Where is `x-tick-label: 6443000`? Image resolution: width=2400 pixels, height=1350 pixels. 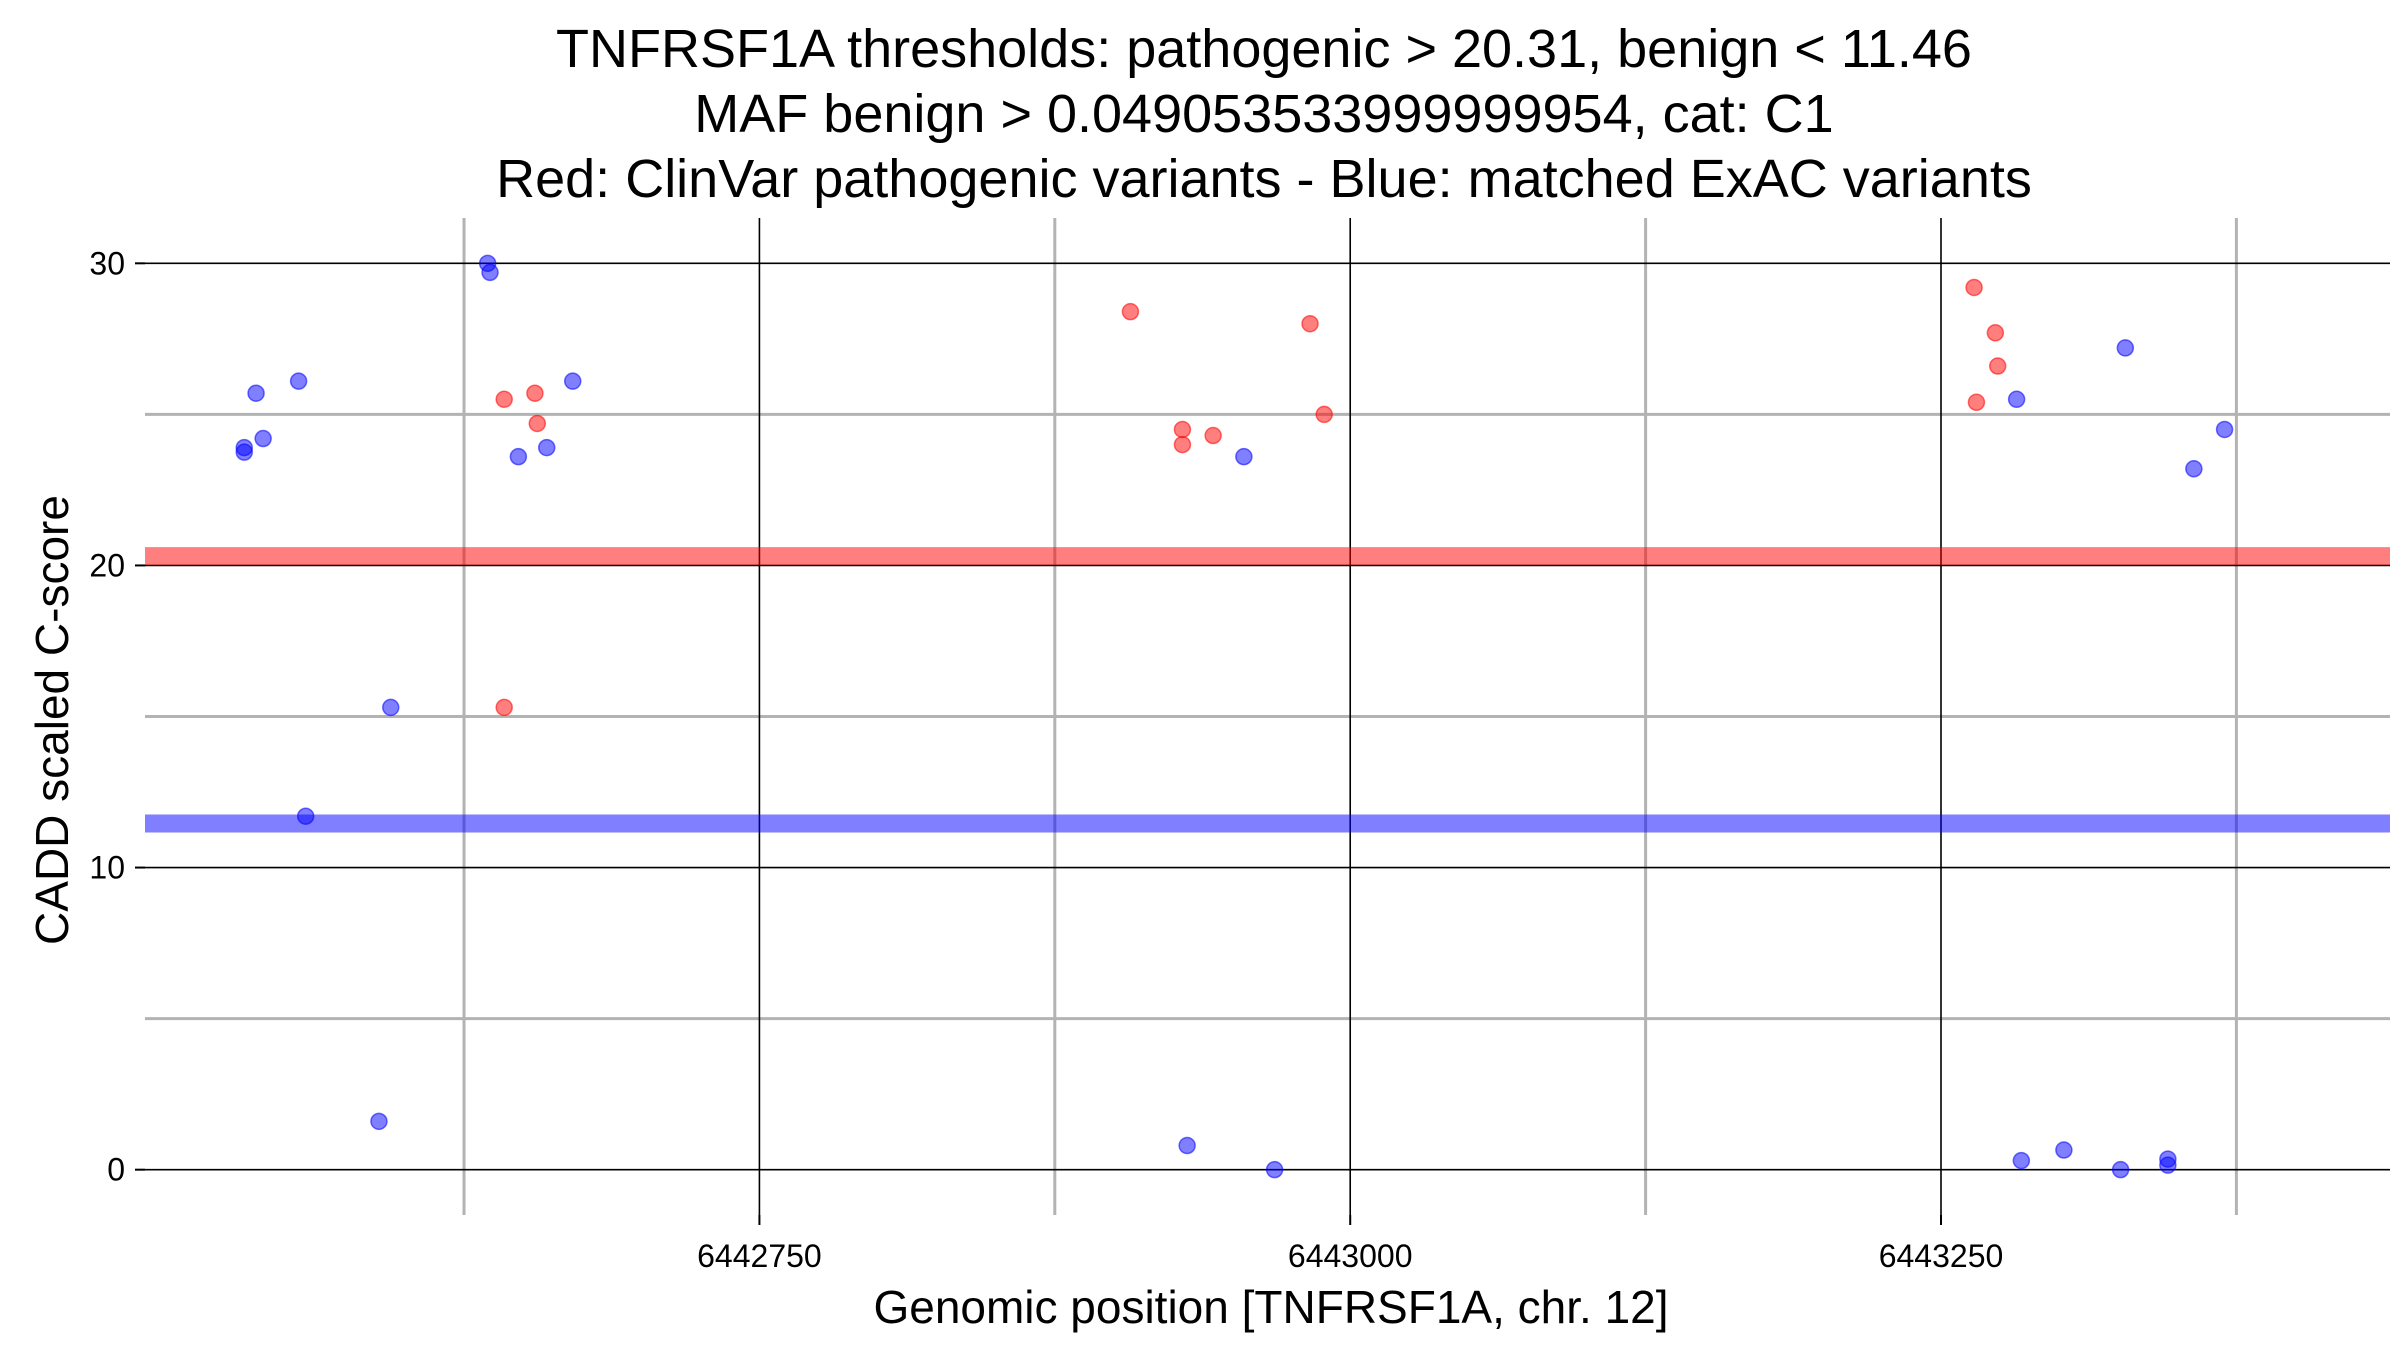 x-tick-label: 6443000 is located at coordinates (1350, 1256).